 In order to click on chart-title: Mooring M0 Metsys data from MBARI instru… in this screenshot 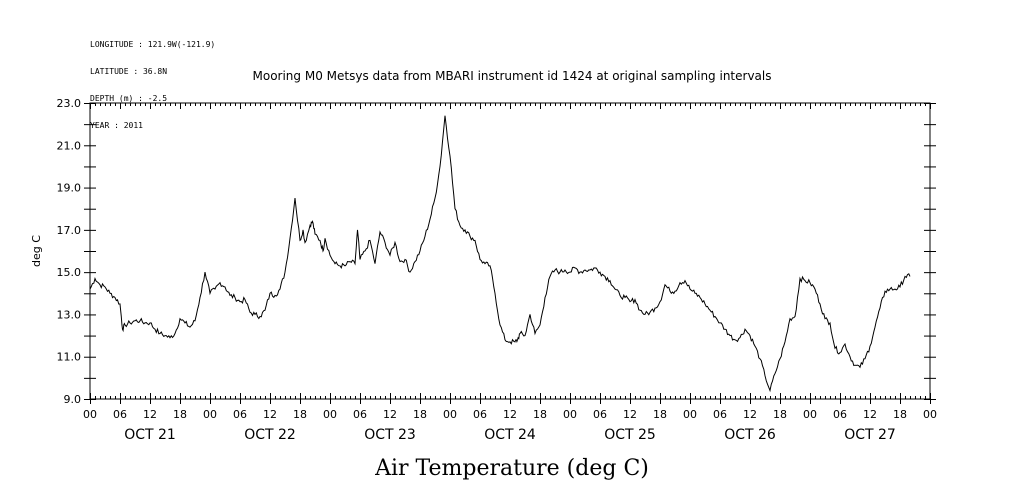, I will do `click(512, 76)`.